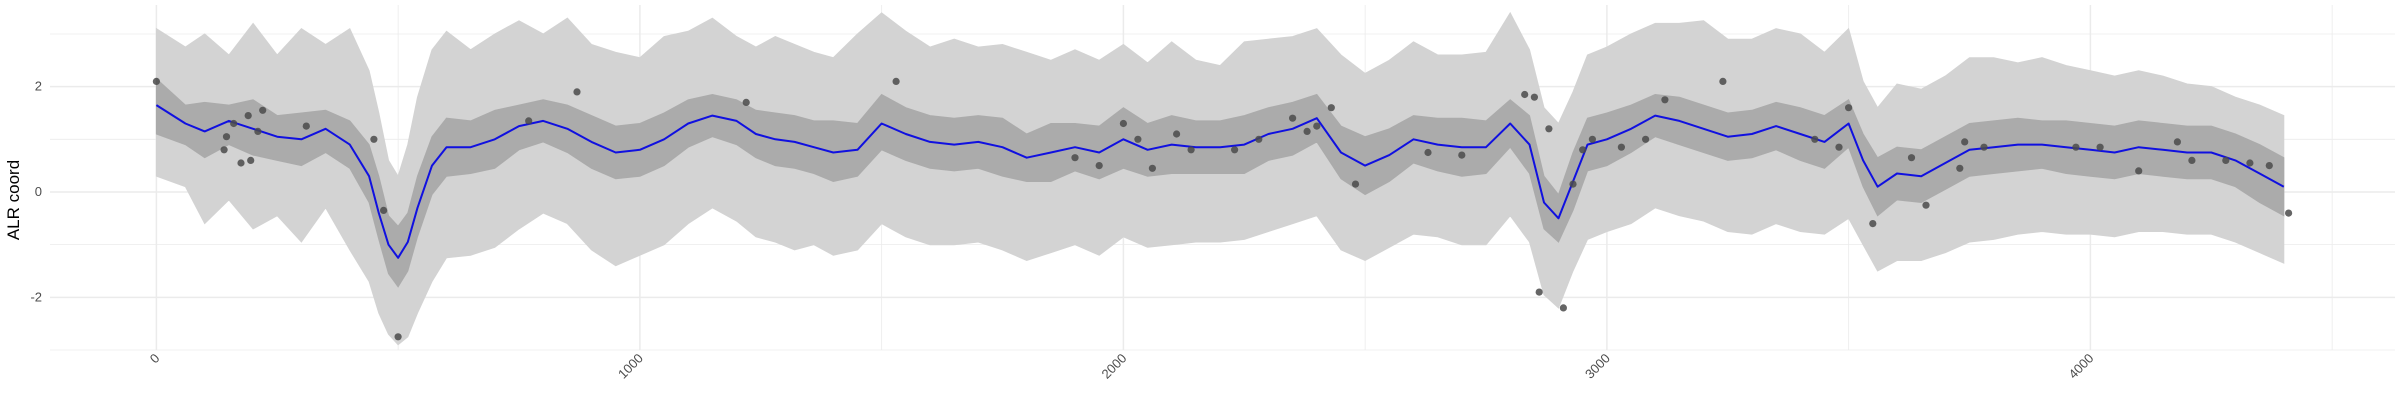  I want to click on y-tick-label: 2, so click(38, 86).